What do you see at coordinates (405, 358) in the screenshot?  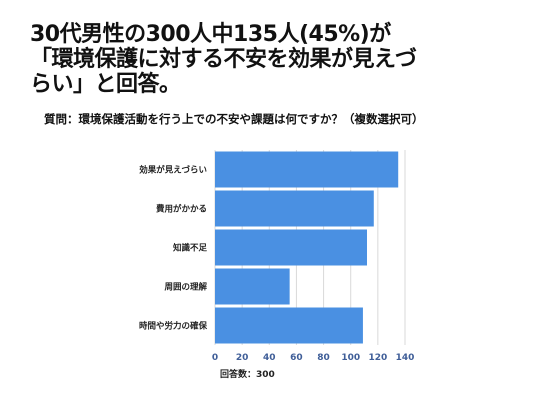 I see `x-tick-label: 140` at bounding box center [405, 358].